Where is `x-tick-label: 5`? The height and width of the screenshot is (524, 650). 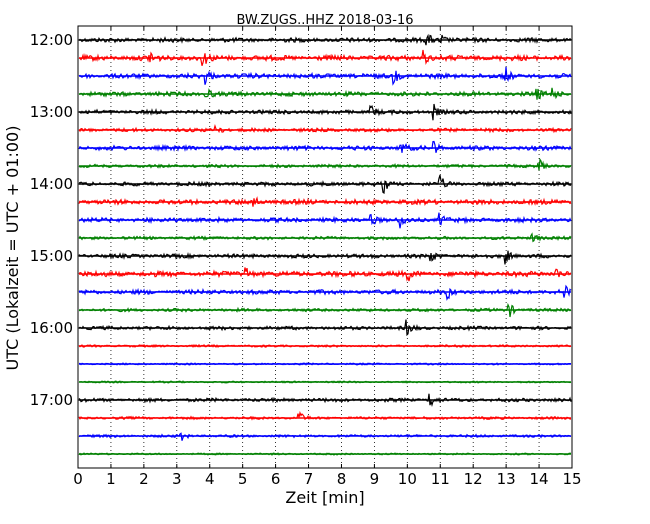
x-tick-label: 5 is located at coordinates (243, 479).